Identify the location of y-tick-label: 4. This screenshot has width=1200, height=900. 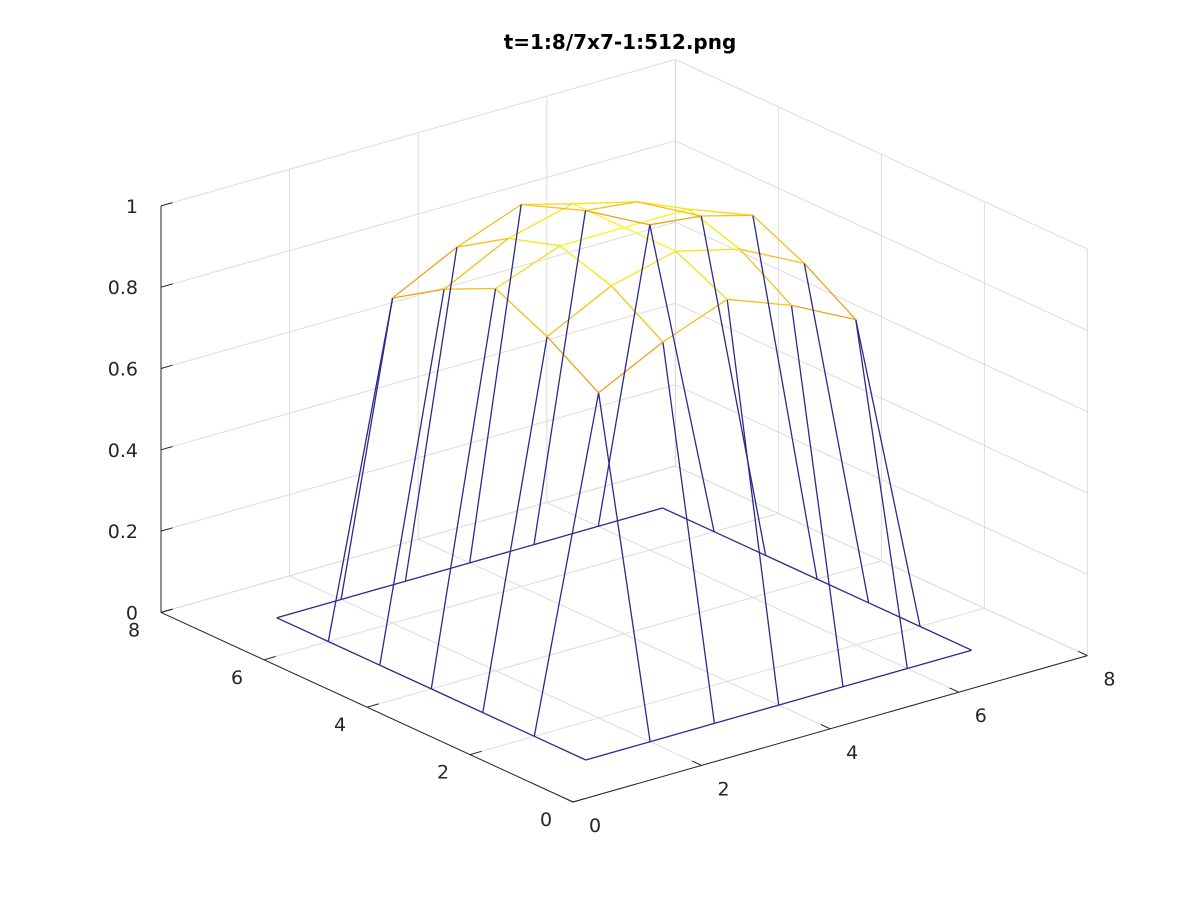
(340, 725).